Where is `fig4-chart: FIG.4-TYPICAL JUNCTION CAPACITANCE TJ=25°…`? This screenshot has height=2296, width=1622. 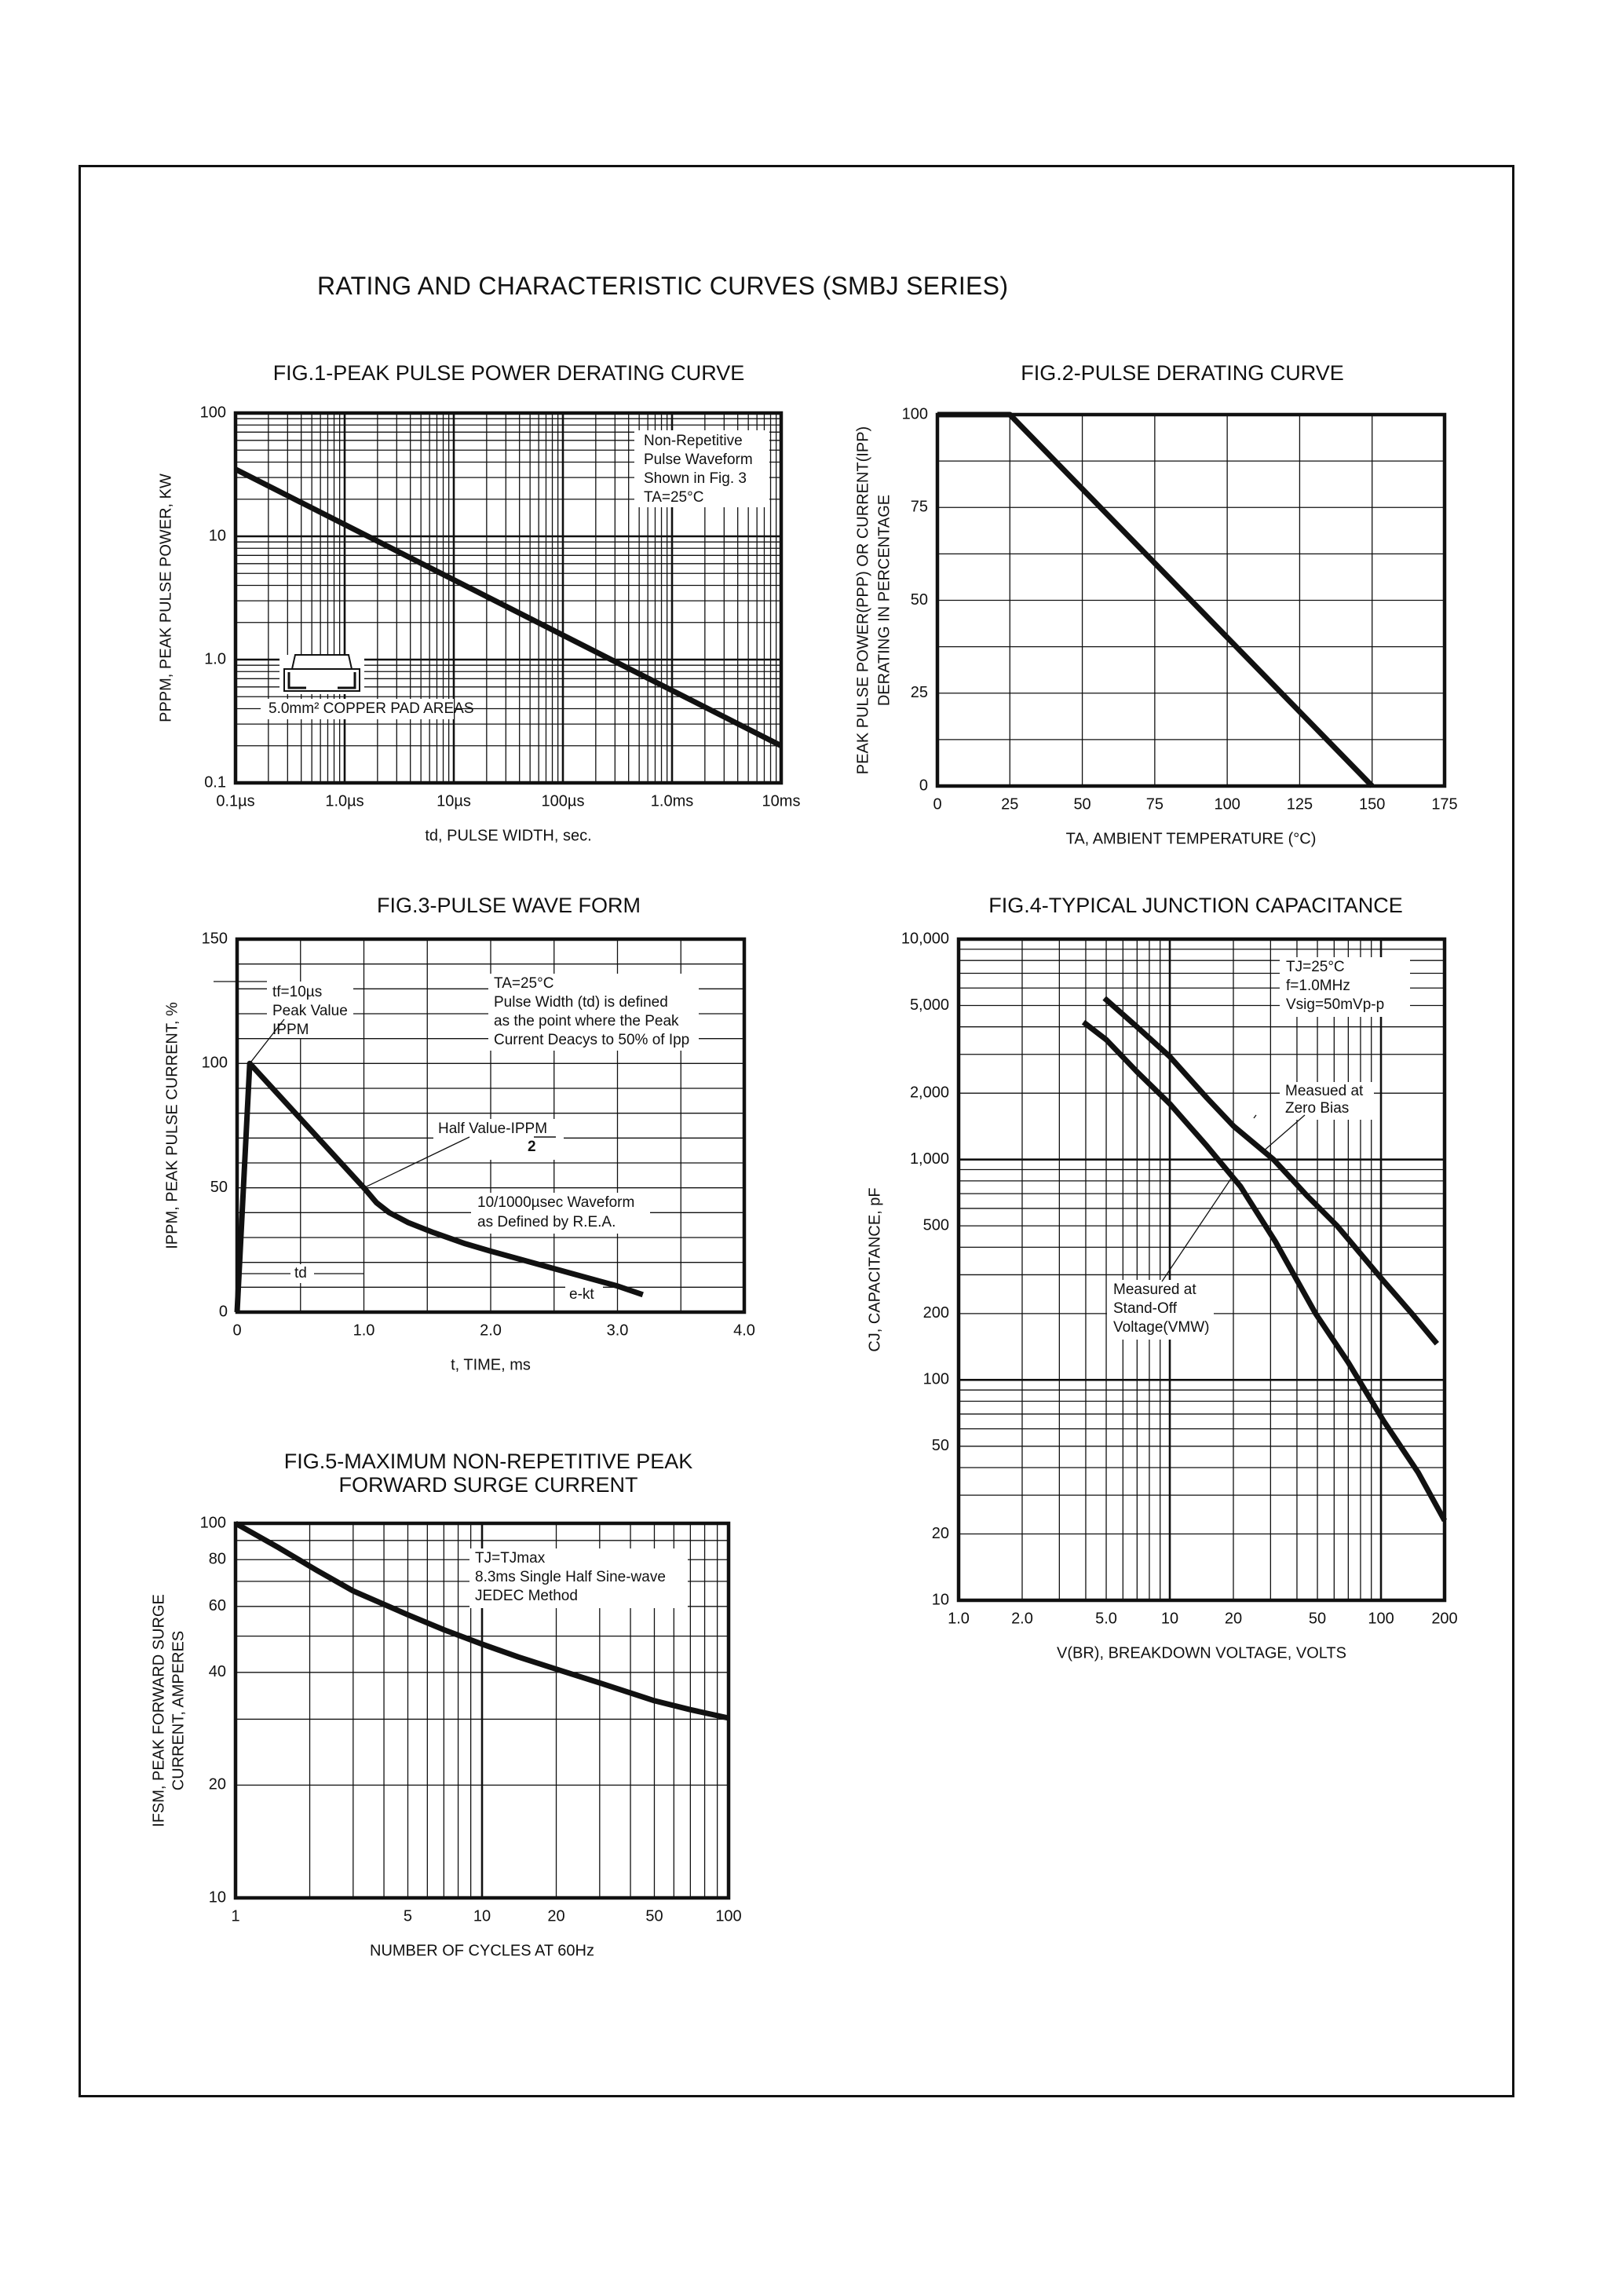
fig4-chart: FIG.4-TYPICAL JUNCTION CAPACITANCE TJ=25°… is located at coordinates (1161, 1278).